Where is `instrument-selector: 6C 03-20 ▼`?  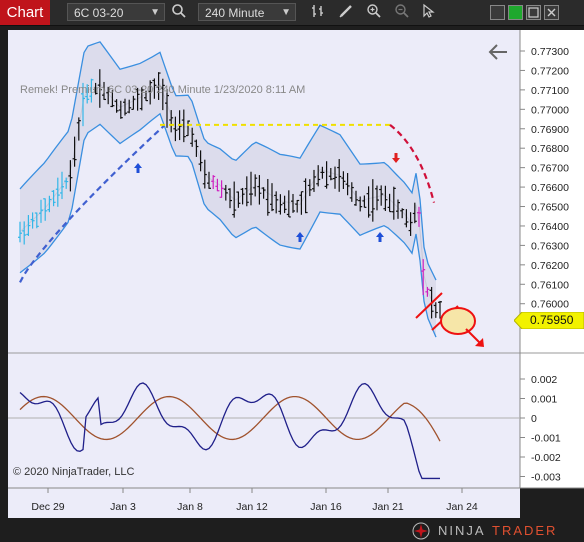 instrument-selector: 6C 03-20 ▼ is located at coordinates (116, 12).